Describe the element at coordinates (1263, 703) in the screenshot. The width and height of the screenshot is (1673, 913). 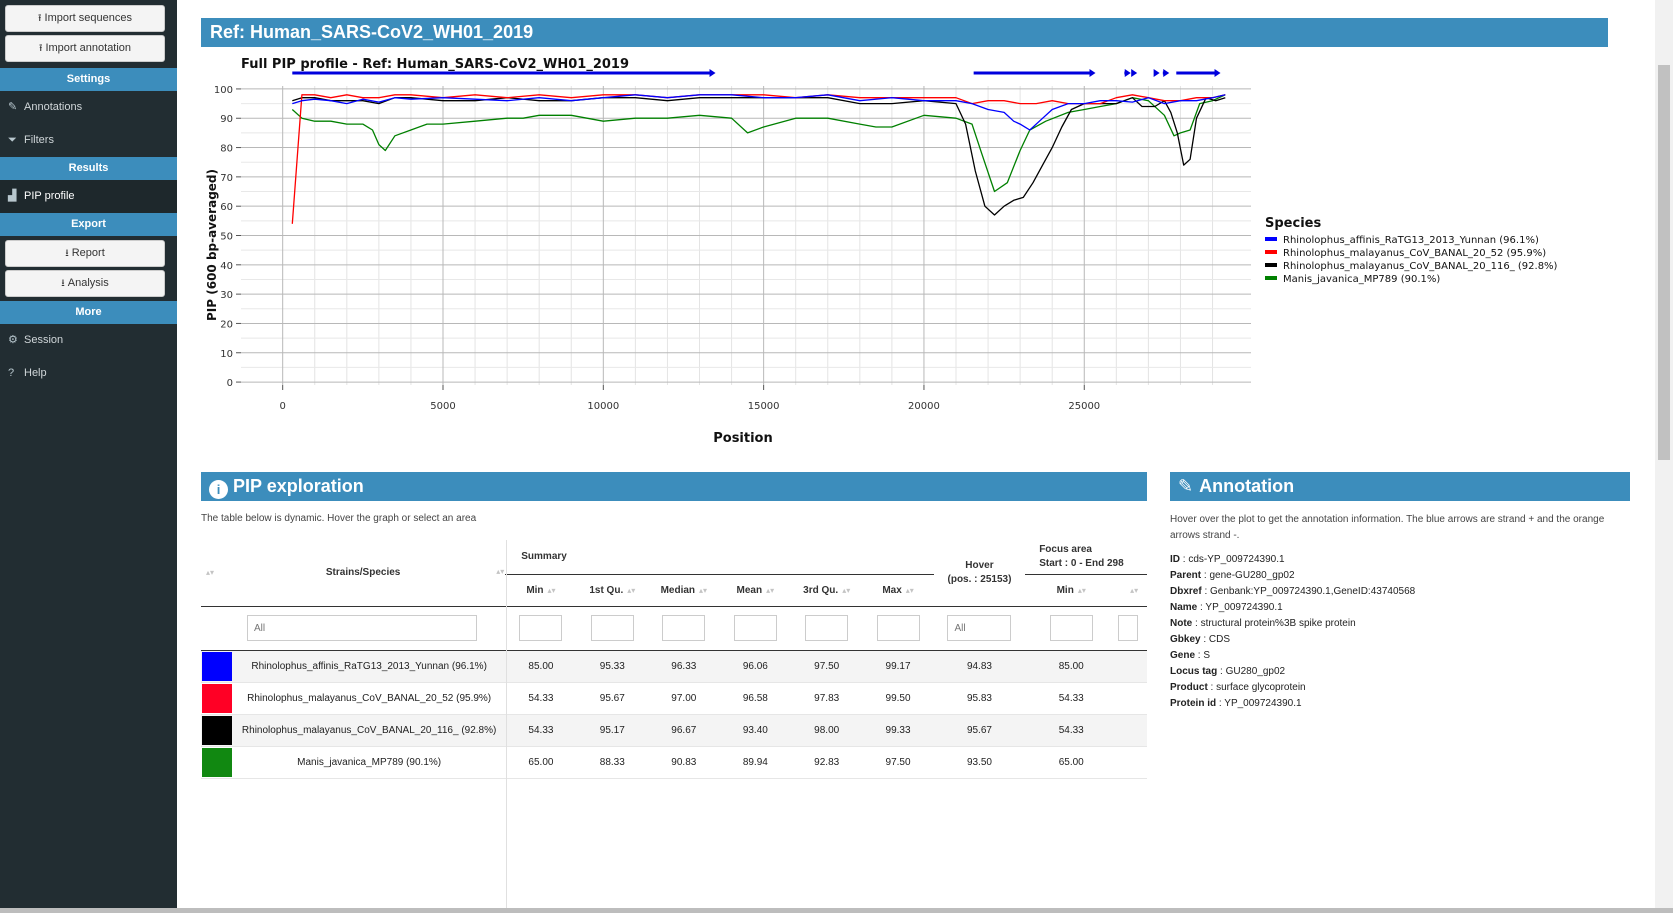
I see `field-value: YP_009724390.1` at that location.